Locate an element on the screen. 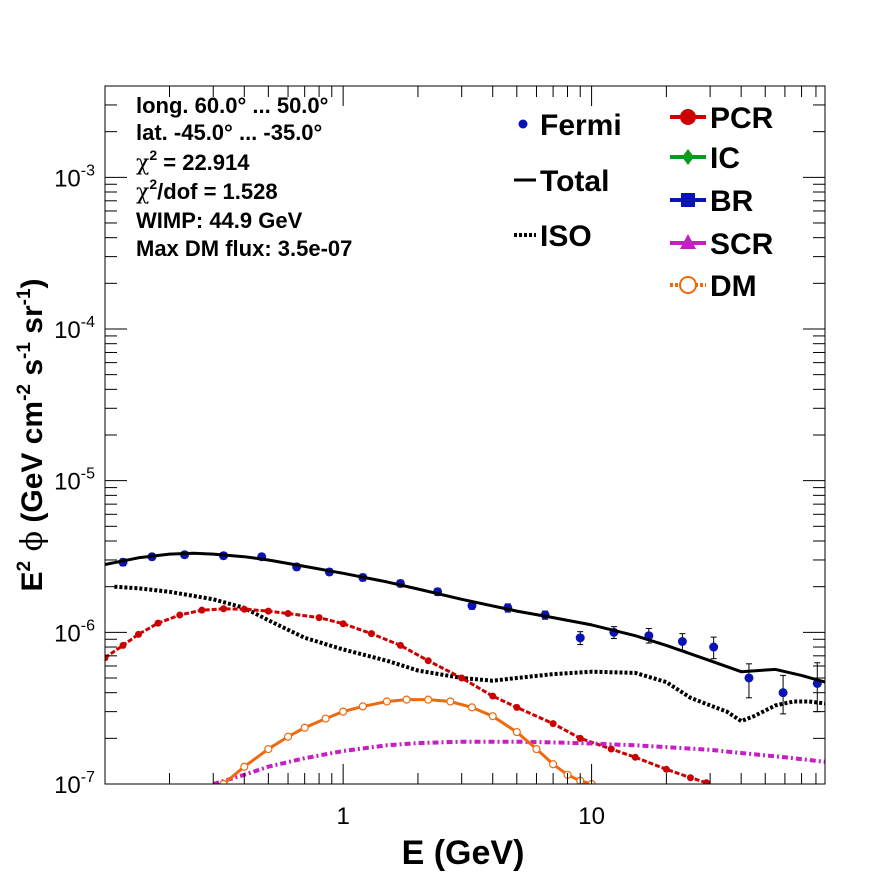  series-scr is located at coordinates (518, 761).